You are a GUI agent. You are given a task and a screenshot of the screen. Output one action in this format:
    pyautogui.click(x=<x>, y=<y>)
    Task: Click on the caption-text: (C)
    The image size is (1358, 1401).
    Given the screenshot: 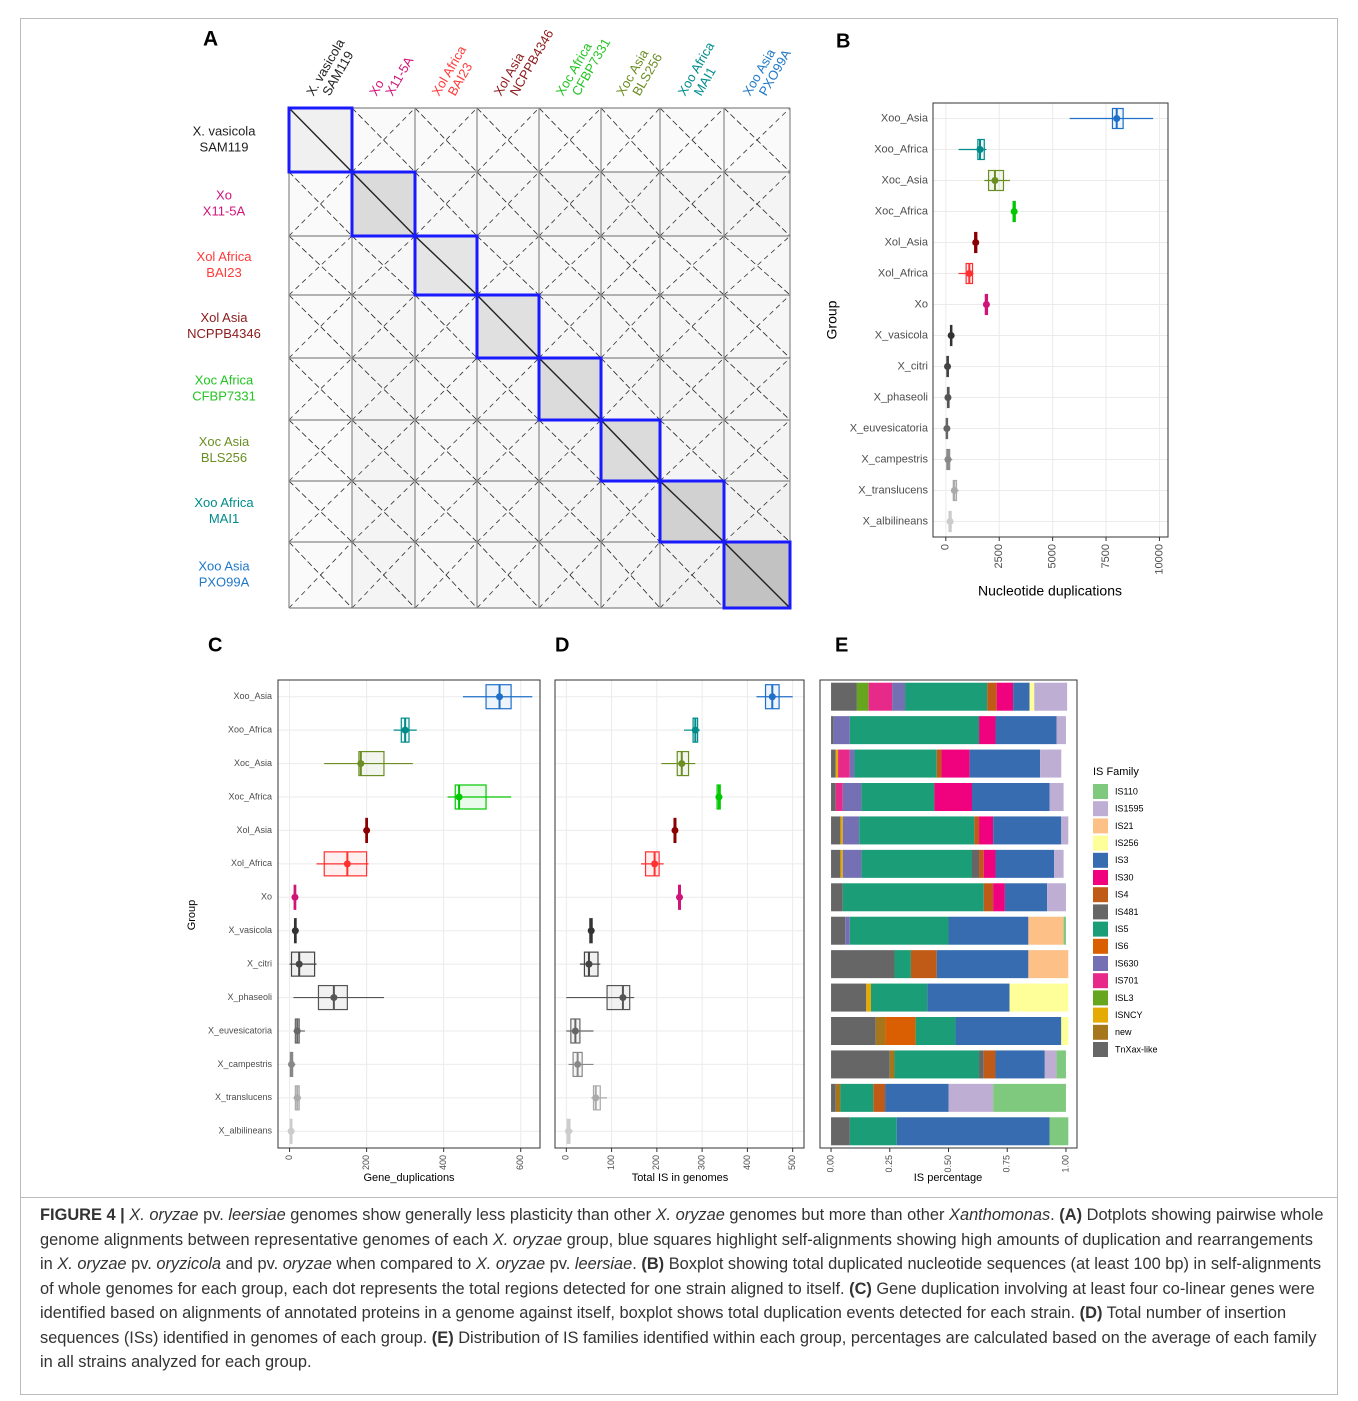 What is the action you would take?
    pyautogui.click(x=860, y=1288)
    